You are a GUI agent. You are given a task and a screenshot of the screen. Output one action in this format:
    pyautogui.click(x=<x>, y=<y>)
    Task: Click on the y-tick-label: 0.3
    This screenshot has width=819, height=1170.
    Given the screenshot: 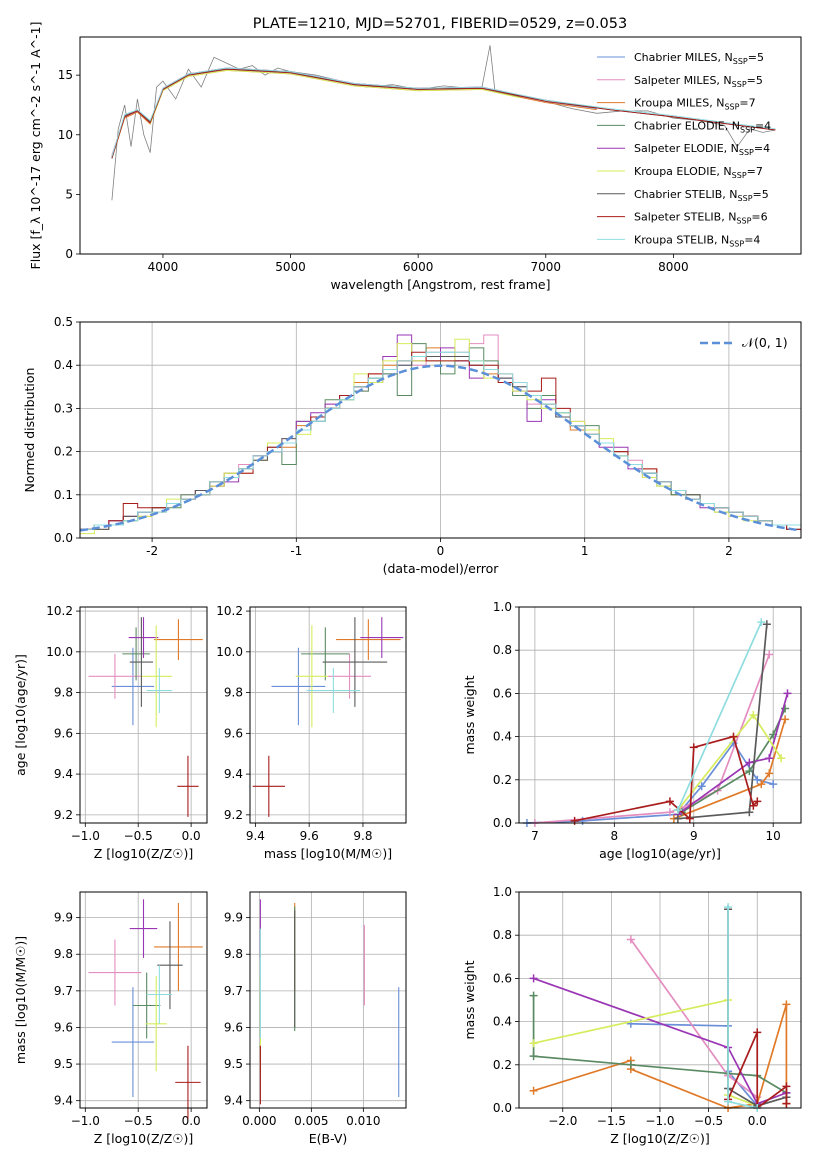 What is the action you would take?
    pyautogui.click(x=63, y=408)
    